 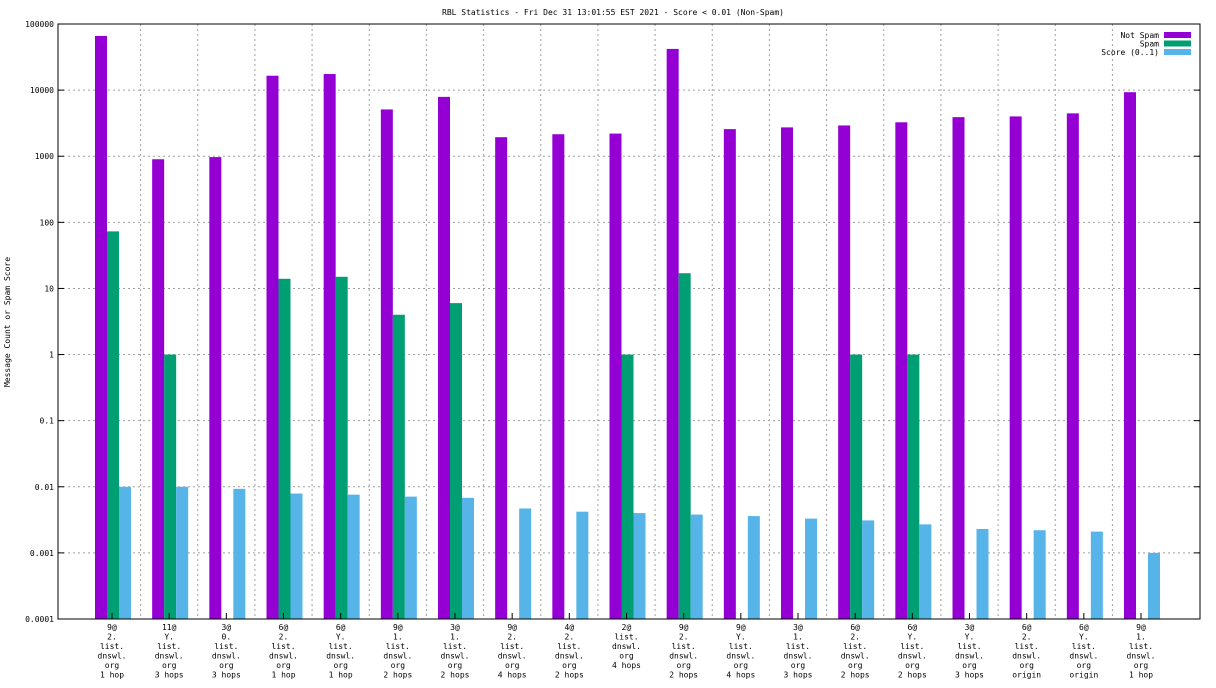 What do you see at coordinates (1130, 52) in the screenshot?
I see `legend-label: Score (0..1)` at bounding box center [1130, 52].